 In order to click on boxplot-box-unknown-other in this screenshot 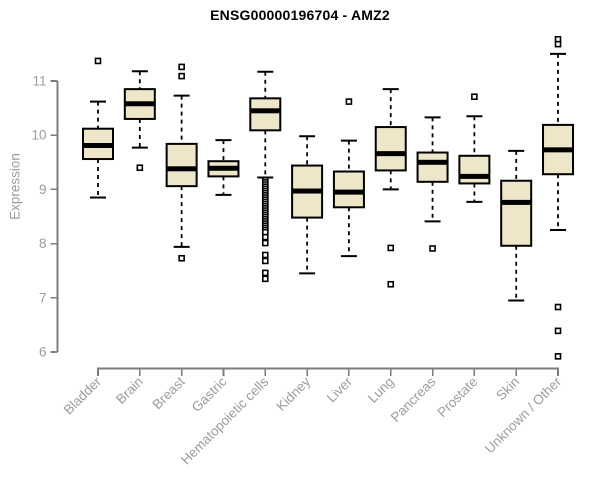, I will do `click(558, 197)`.